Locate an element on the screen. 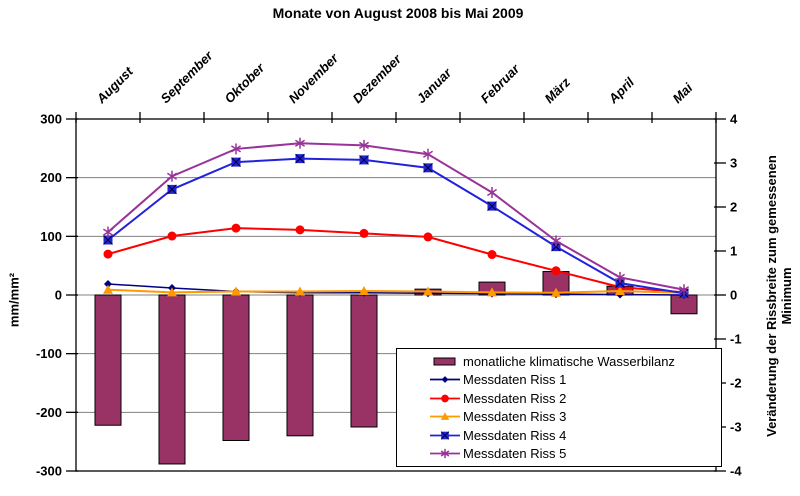 Image resolution: width=800 pixels, height=496 pixels. left-axis-tick-label: 300 is located at coordinates (51, 119).